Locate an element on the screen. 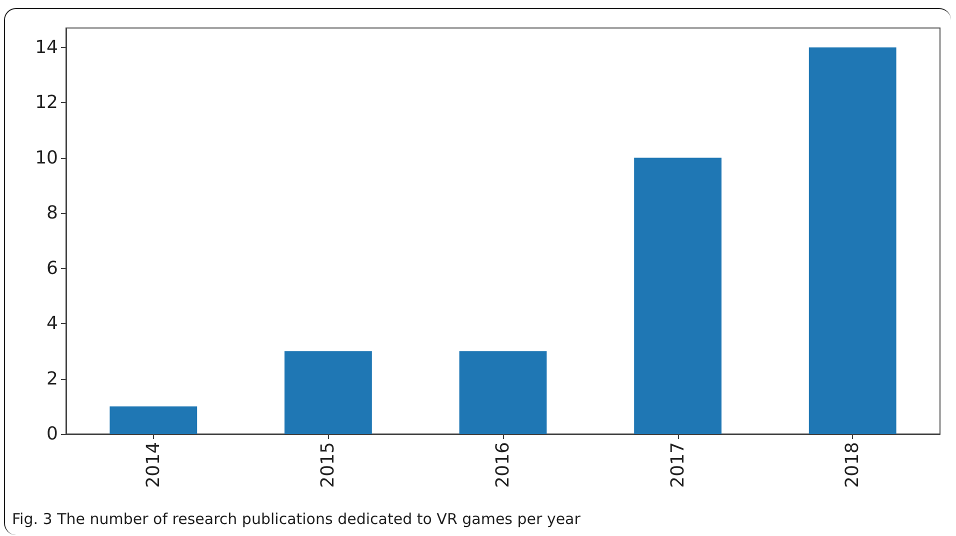  x-tick-label: 2018 is located at coordinates (853, 465).